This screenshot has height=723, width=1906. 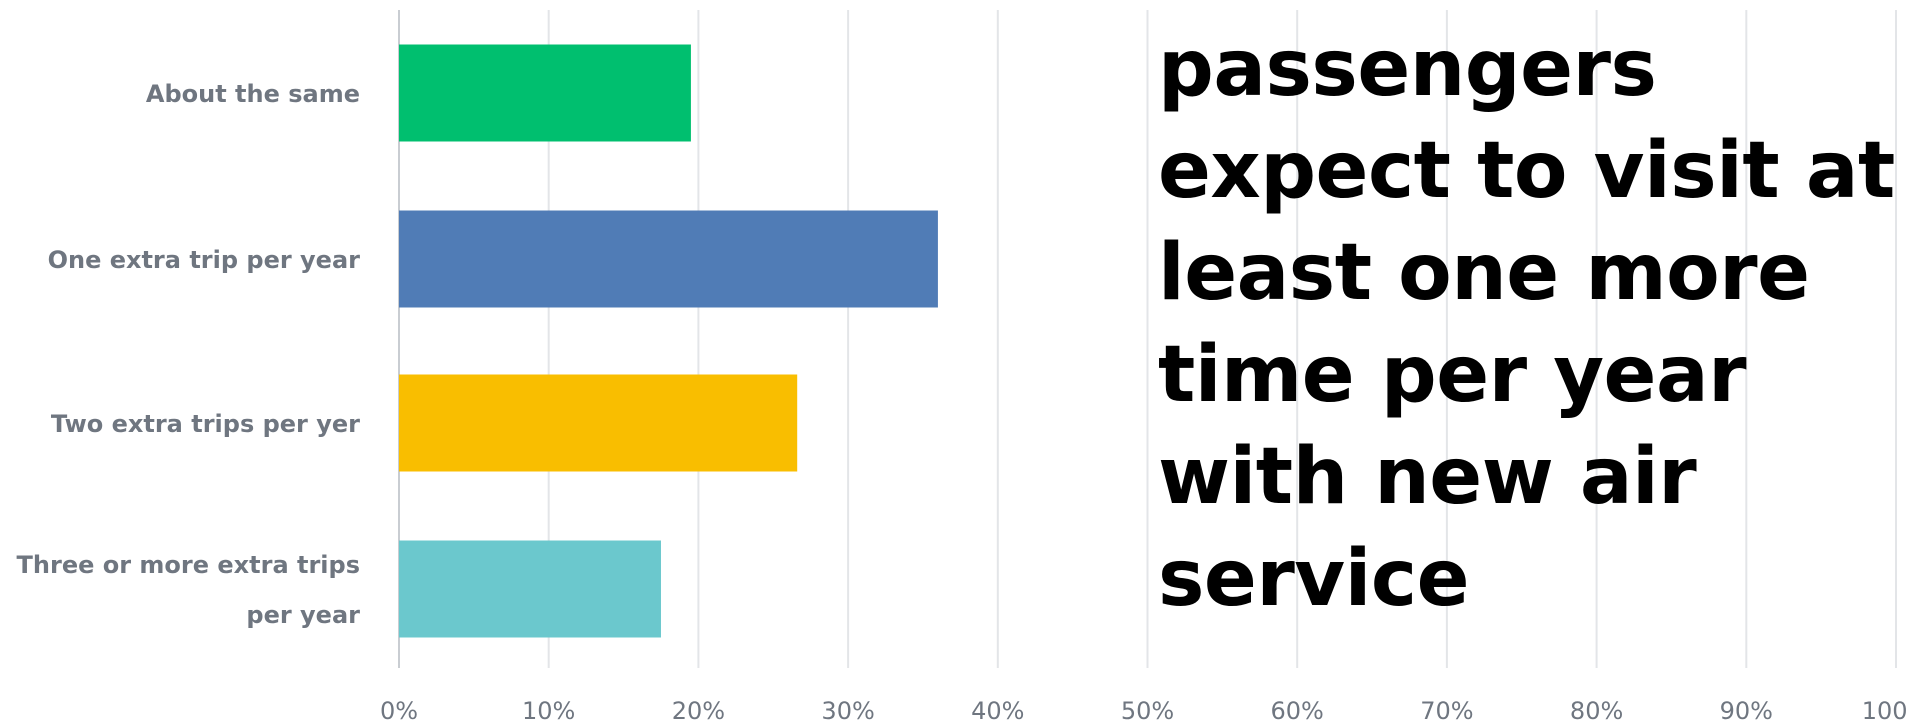 I want to click on category-label: Two extra trips per yer, so click(x=205, y=424).